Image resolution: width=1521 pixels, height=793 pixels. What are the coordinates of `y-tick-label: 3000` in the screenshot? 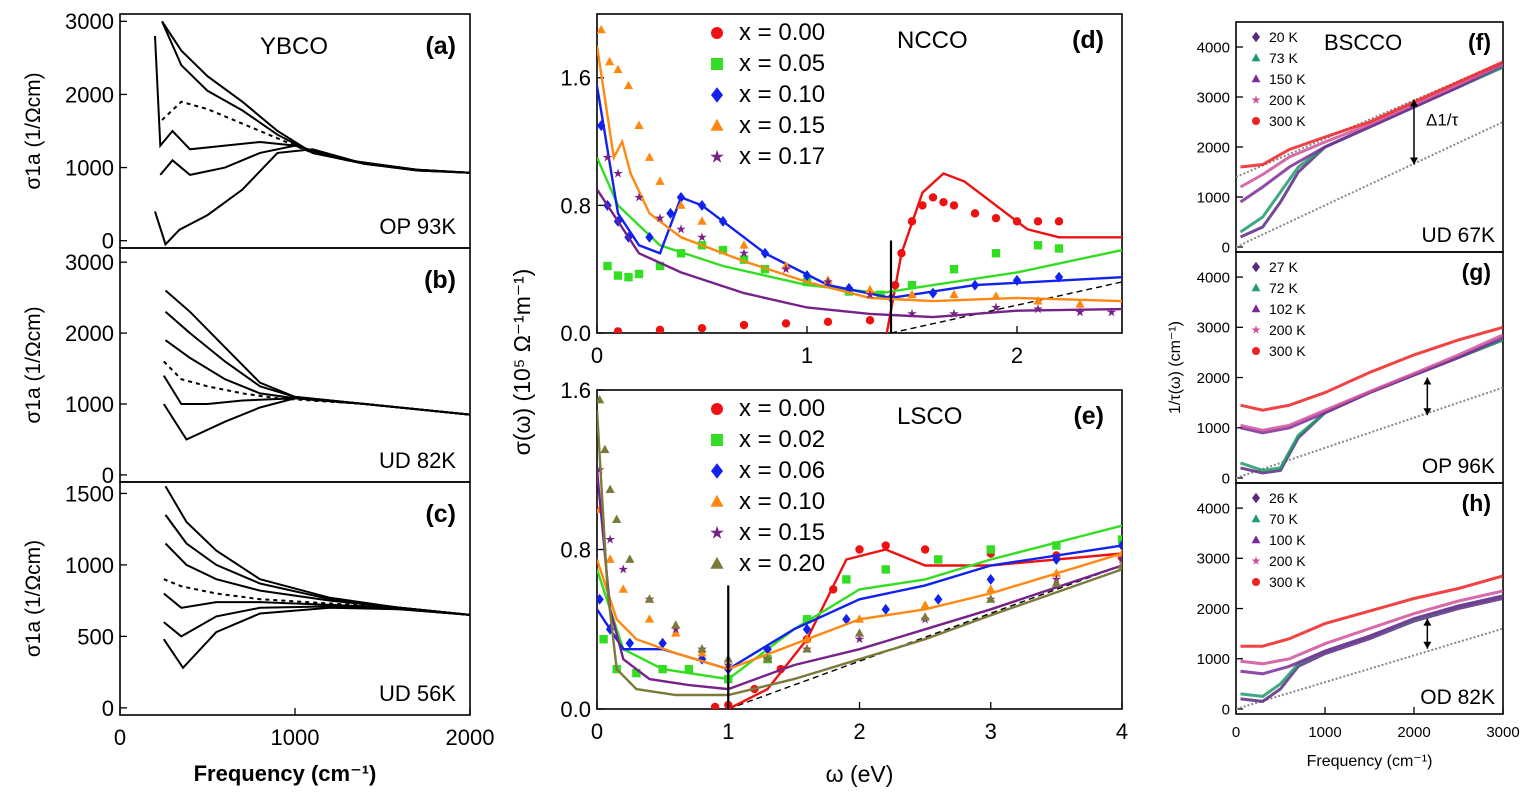 It's located at (1213, 97).